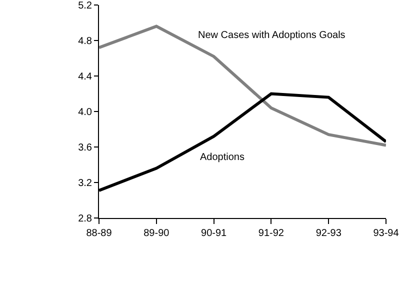  What do you see at coordinates (214, 233) in the screenshot?
I see `x-tick-label: 90-91` at bounding box center [214, 233].